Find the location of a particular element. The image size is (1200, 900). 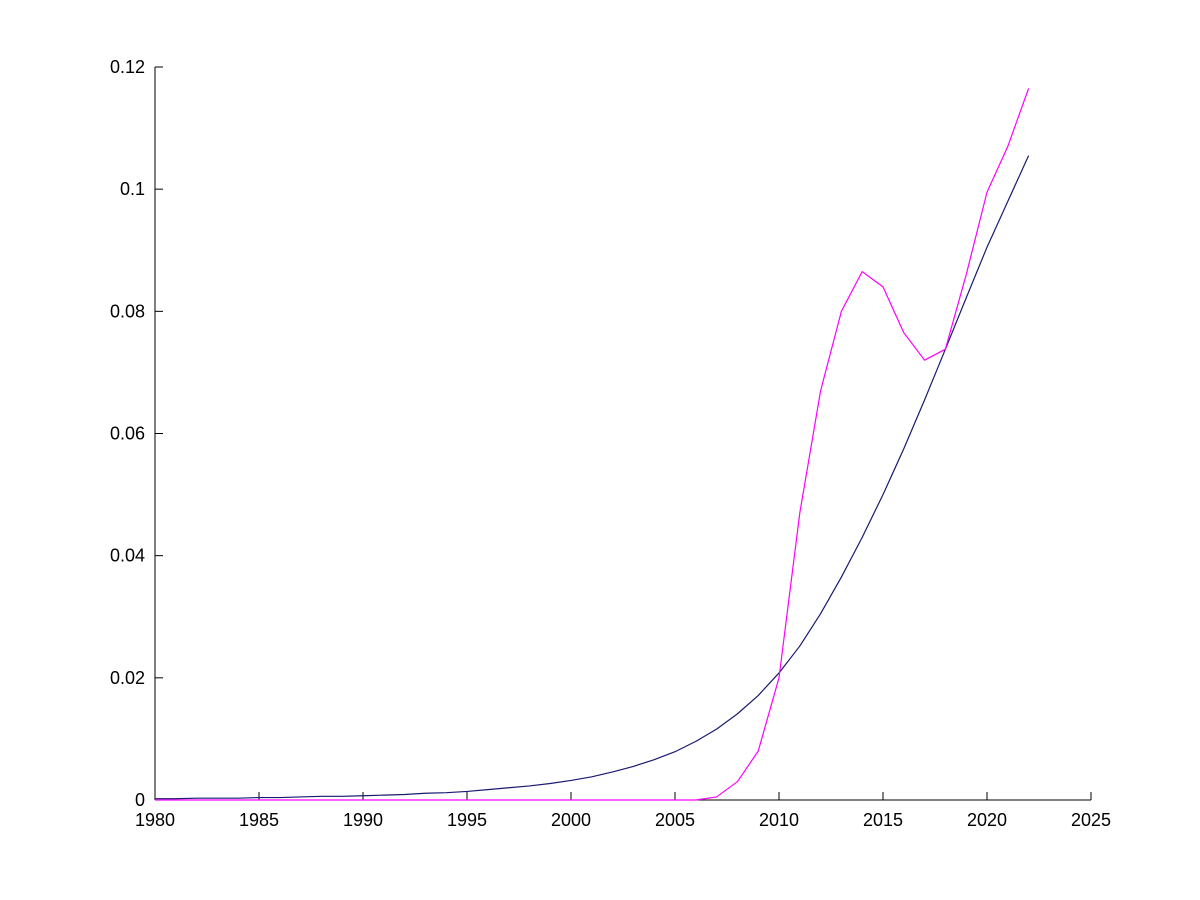

y-tick-label: 0 is located at coordinates (140, 800).